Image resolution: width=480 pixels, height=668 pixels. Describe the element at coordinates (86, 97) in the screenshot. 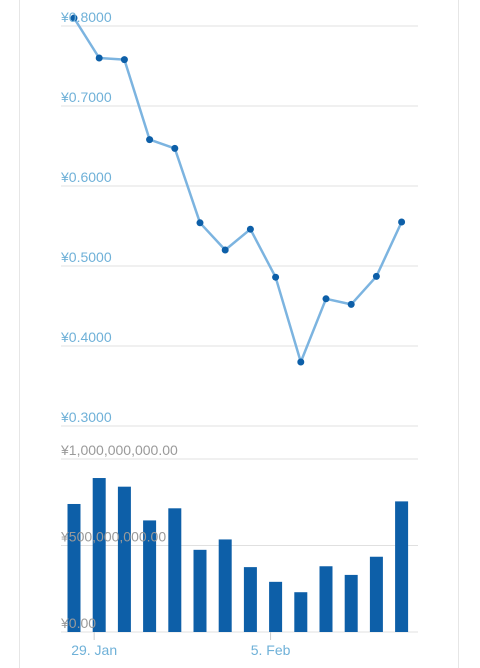

I see `price-tick-label: ¥0.7000` at that location.